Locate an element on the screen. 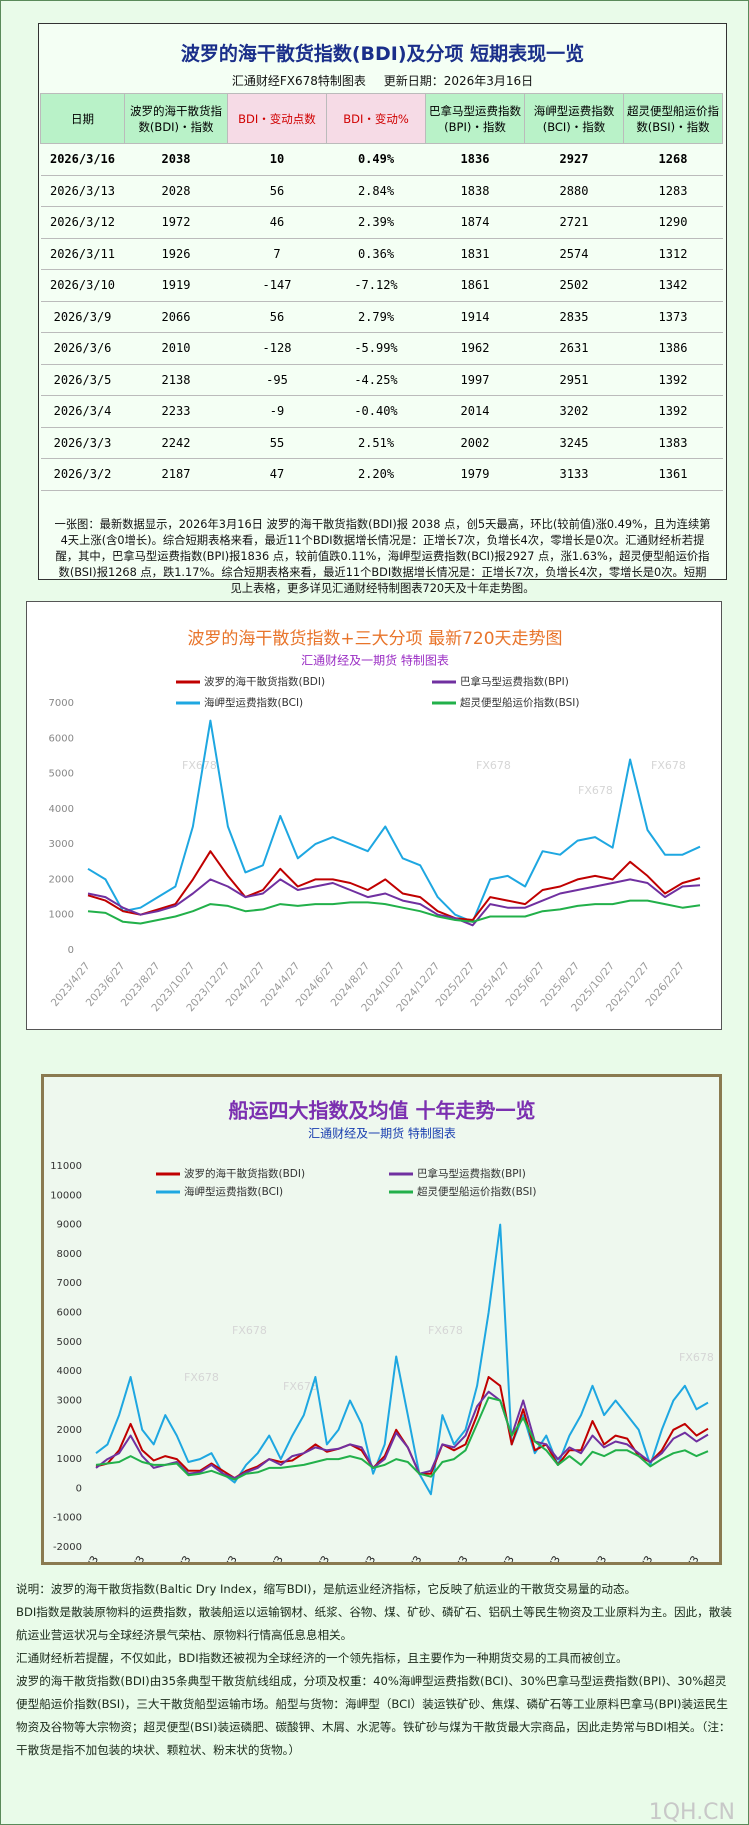 The width and height of the screenshot is (749, 1825). table-cell: 1386 is located at coordinates (673, 348).